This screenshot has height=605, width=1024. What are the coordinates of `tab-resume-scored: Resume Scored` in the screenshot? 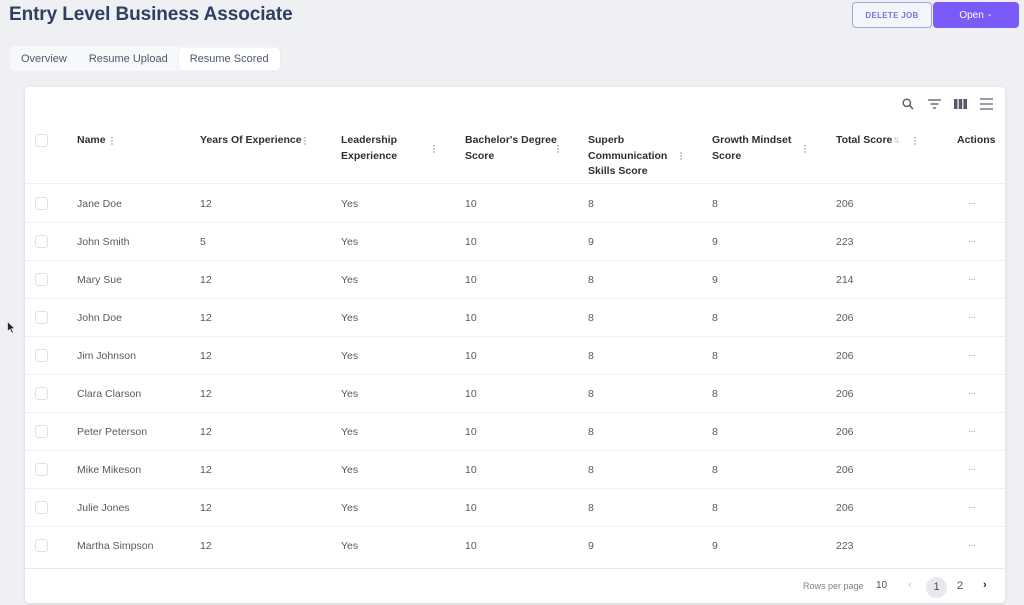 It's located at (229, 58).